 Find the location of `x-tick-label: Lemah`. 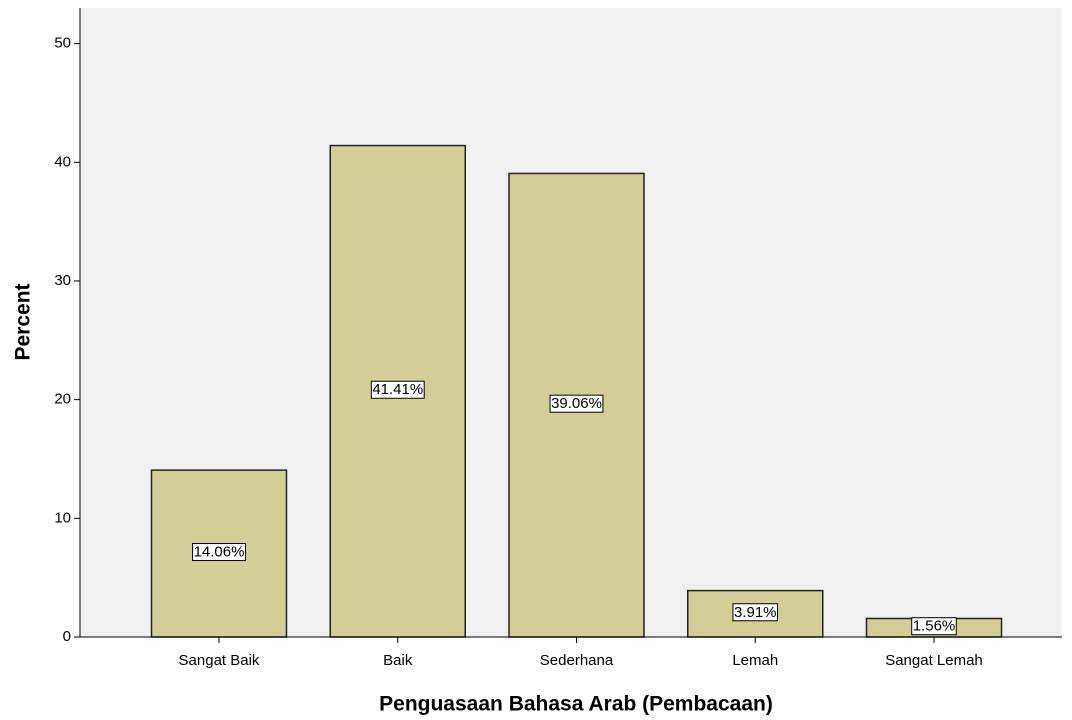

x-tick-label: Lemah is located at coordinates (755, 660).